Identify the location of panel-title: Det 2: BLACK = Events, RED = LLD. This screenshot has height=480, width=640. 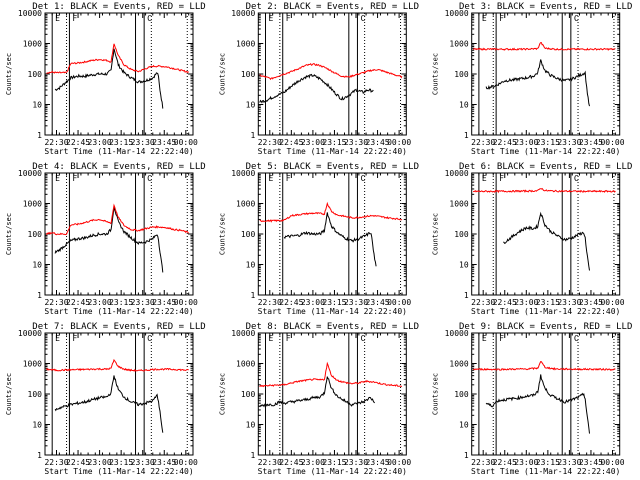
(332, 7).